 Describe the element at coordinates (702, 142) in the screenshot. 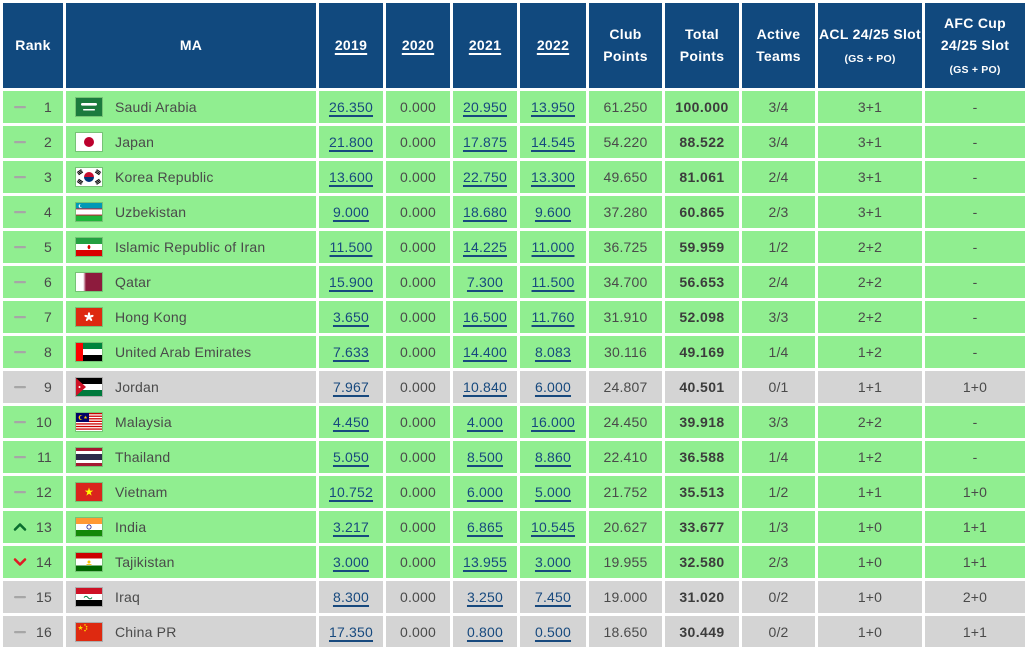

I see `total-points-value: 88.522` at that location.